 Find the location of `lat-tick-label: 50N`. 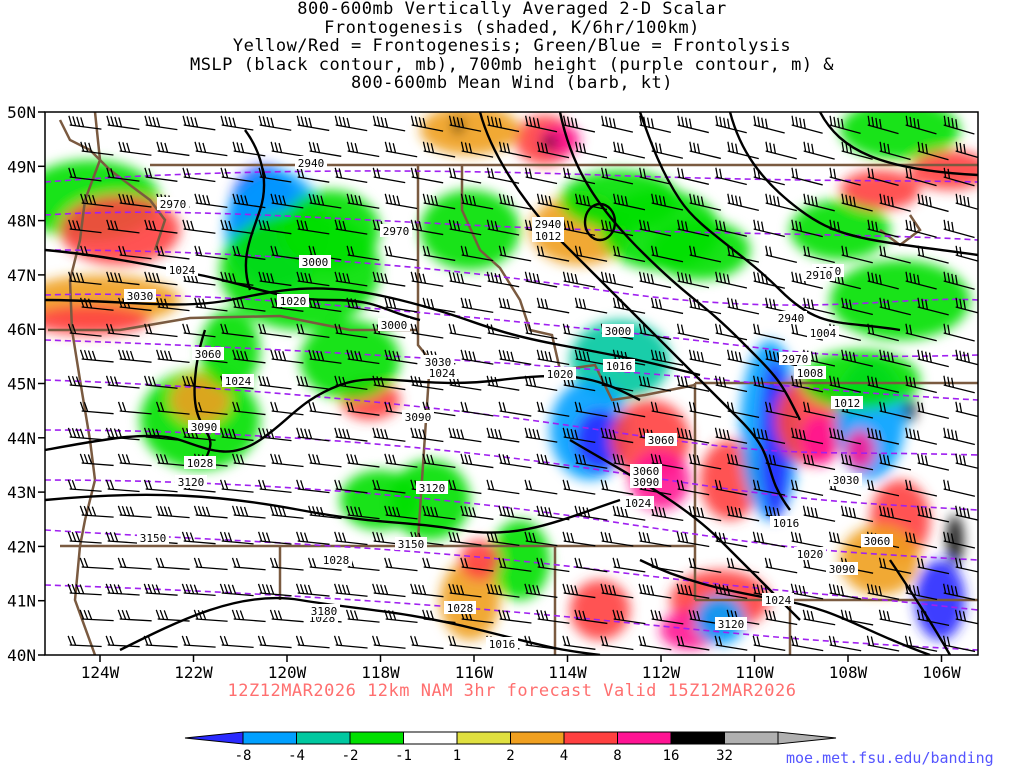

lat-tick-label: 50N is located at coordinates (21, 112).